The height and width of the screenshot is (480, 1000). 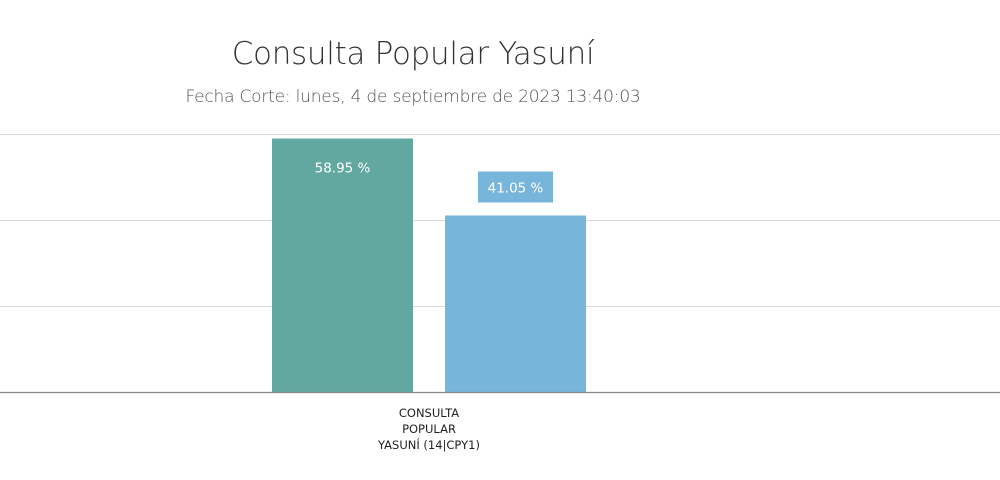 I want to click on data-labels: 58.95 % 41.05 %, so click(x=434, y=182).